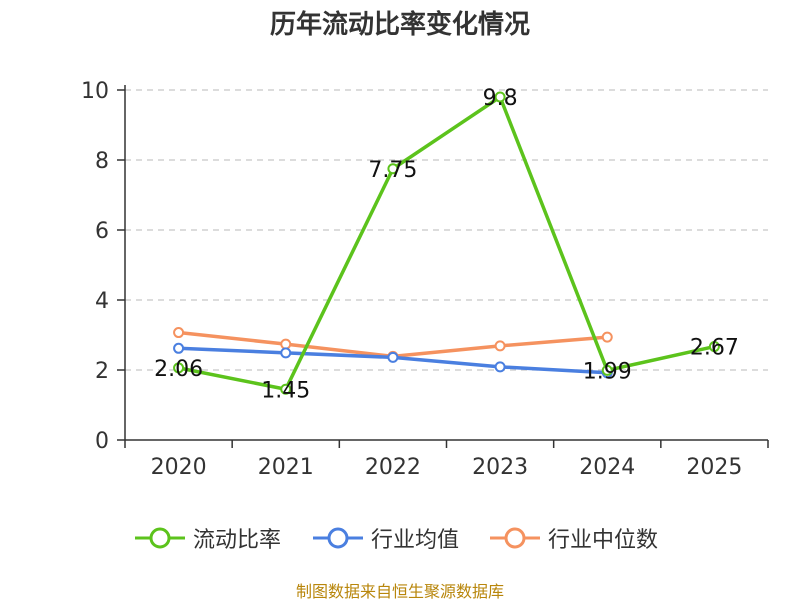  I want to click on x-tick-label: 2022, so click(393, 467).